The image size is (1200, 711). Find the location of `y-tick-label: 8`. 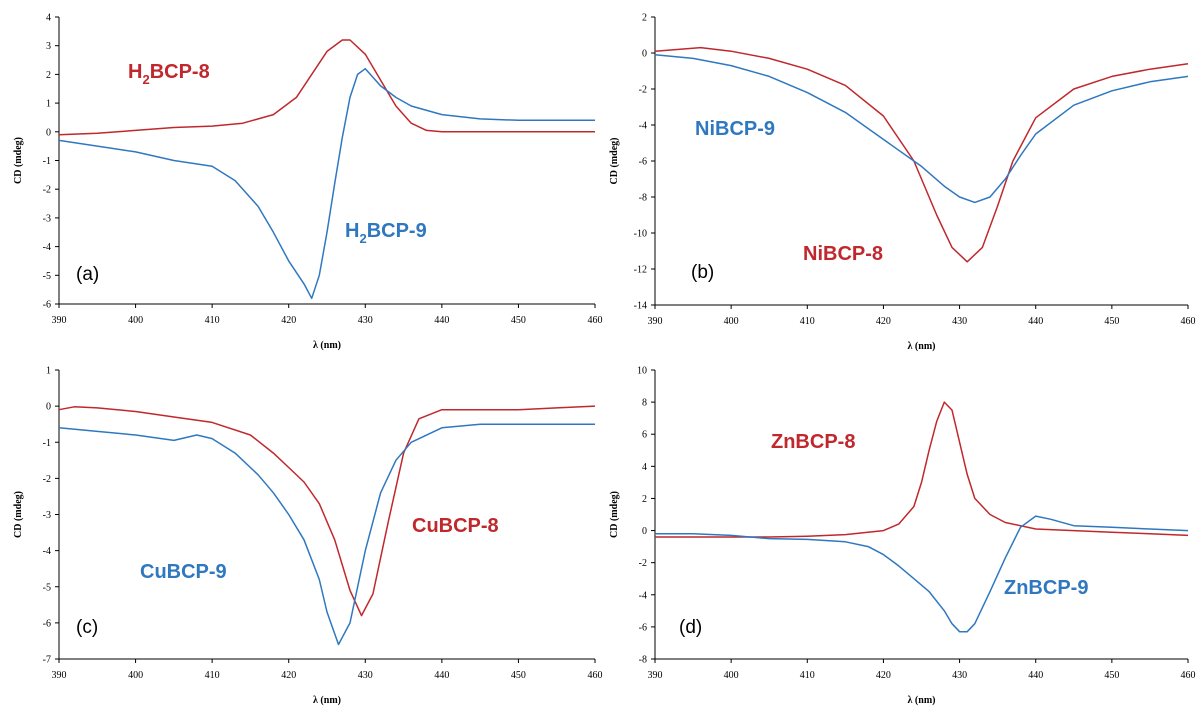

y-tick-label: 8 is located at coordinates (644, 403).